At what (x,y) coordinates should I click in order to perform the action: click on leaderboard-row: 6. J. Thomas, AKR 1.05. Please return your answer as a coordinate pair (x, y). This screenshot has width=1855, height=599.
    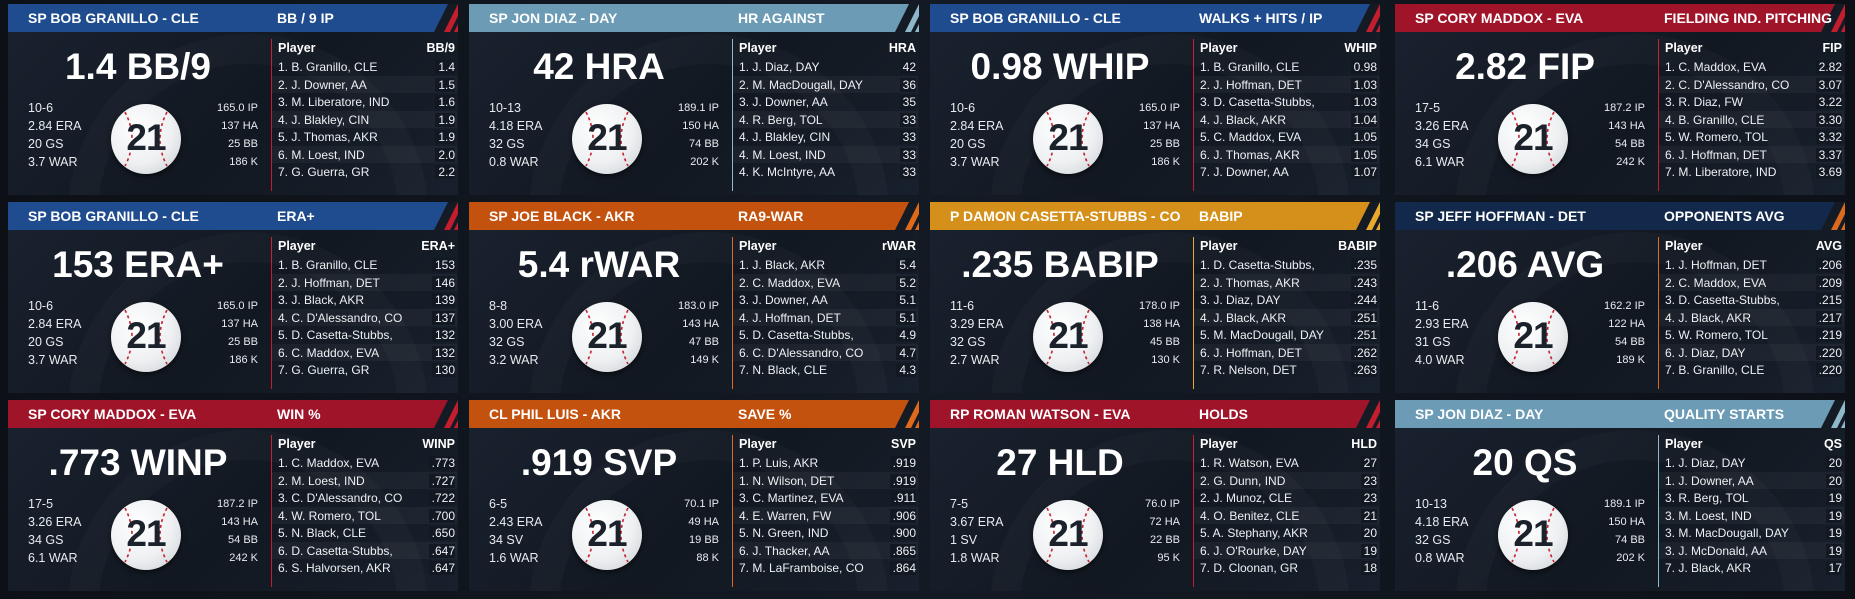
    Looking at the image, I should click on (1286, 154).